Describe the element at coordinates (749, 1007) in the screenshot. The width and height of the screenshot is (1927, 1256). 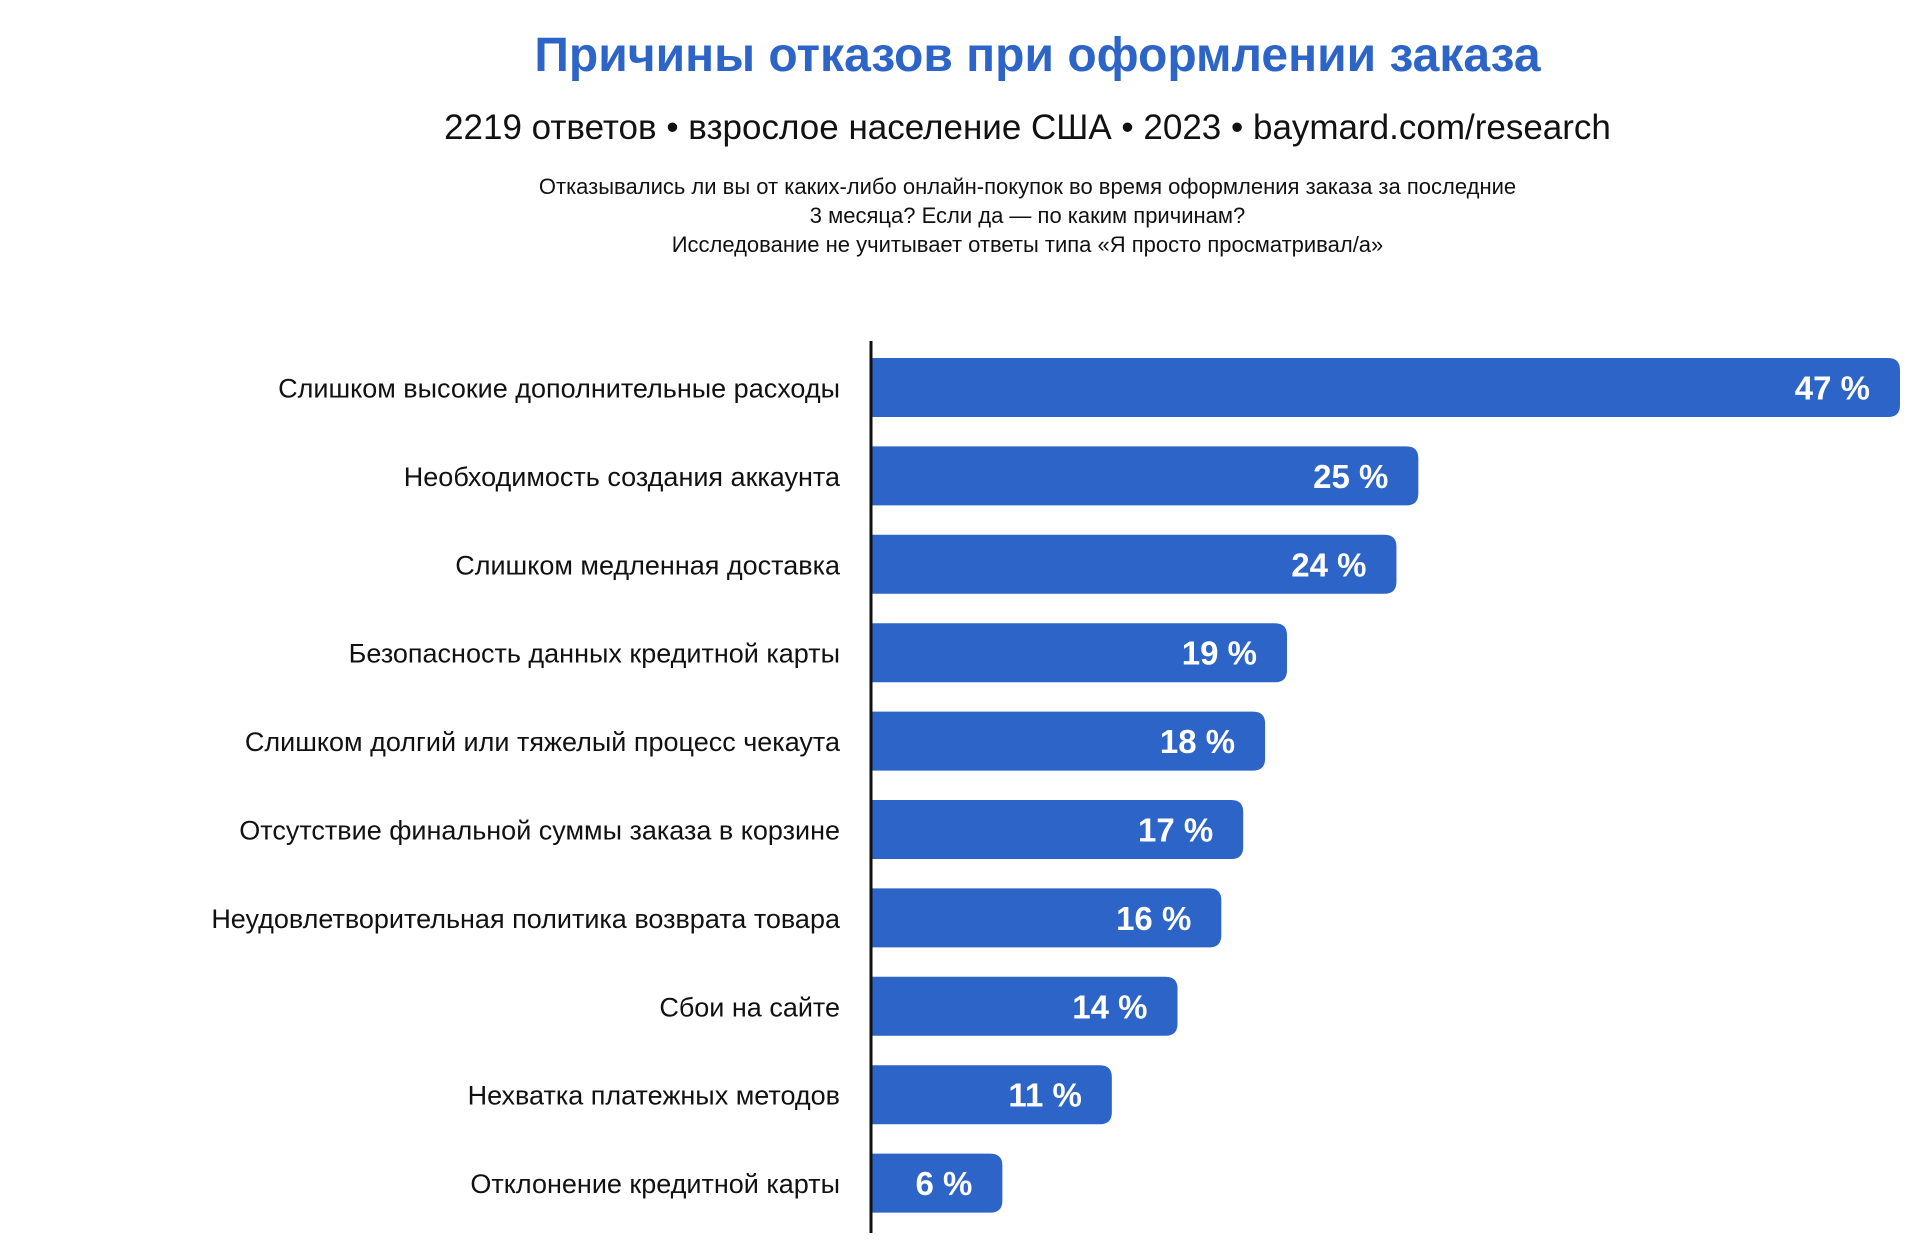
I see `category-label: Сбои на сайте` at that location.